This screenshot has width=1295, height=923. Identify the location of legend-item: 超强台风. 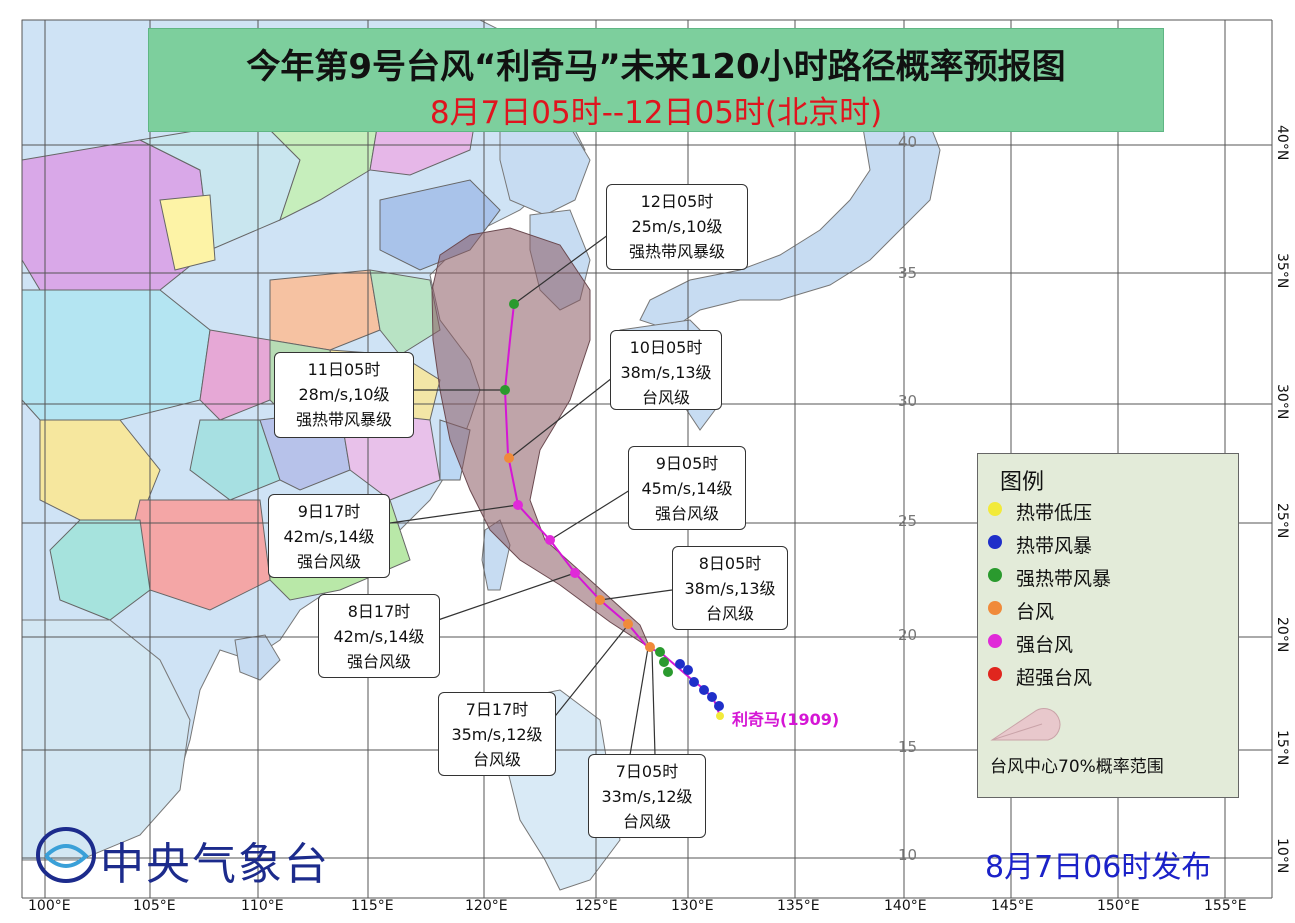
(1054, 678).